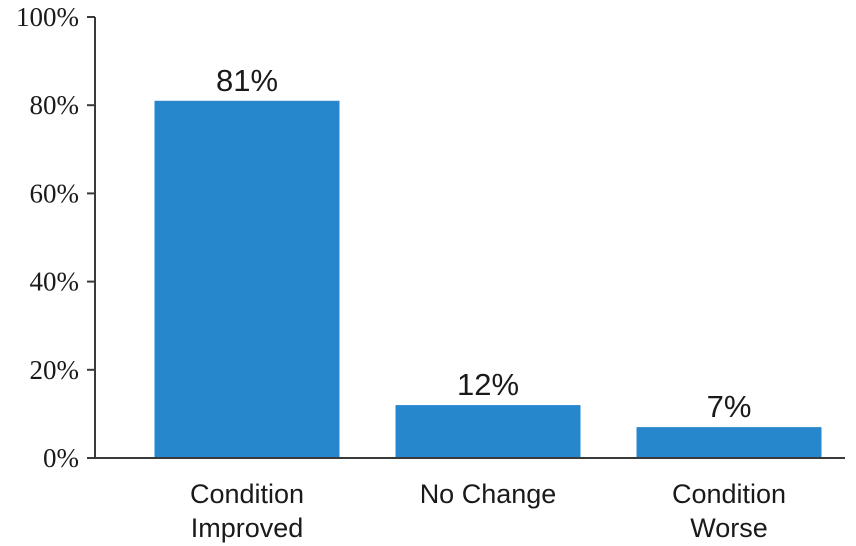 This screenshot has height=546, width=856. Describe the element at coordinates (488, 511) in the screenshot. I see `x-axis-category-labels: Condition Improved No Change Condition Worse` at that location.